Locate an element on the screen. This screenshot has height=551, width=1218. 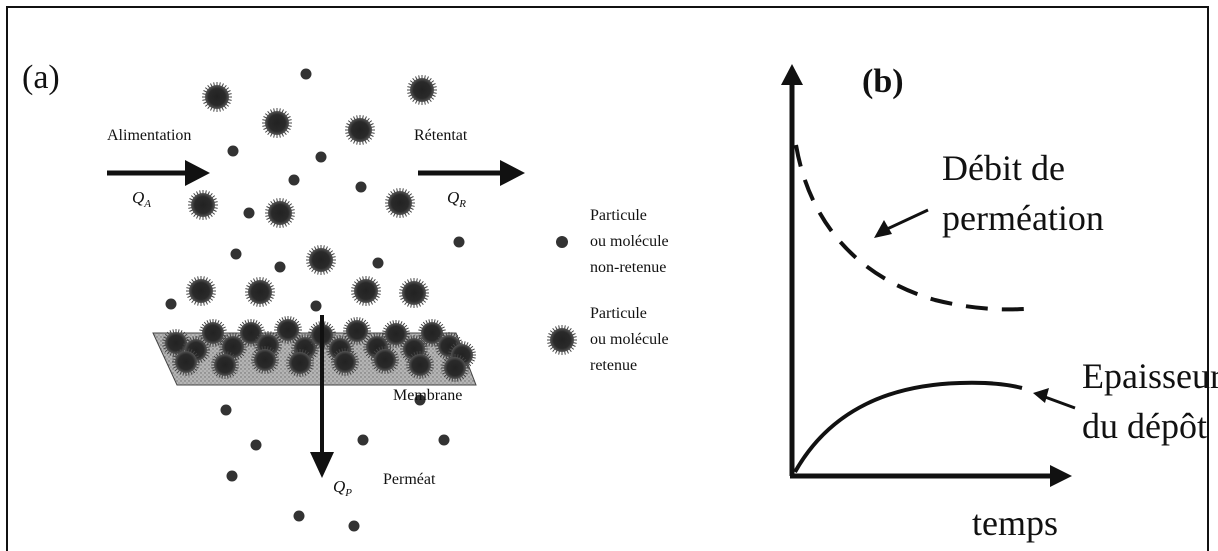
legend-large-line2: ou molécule is located at coordinates (629, 339).